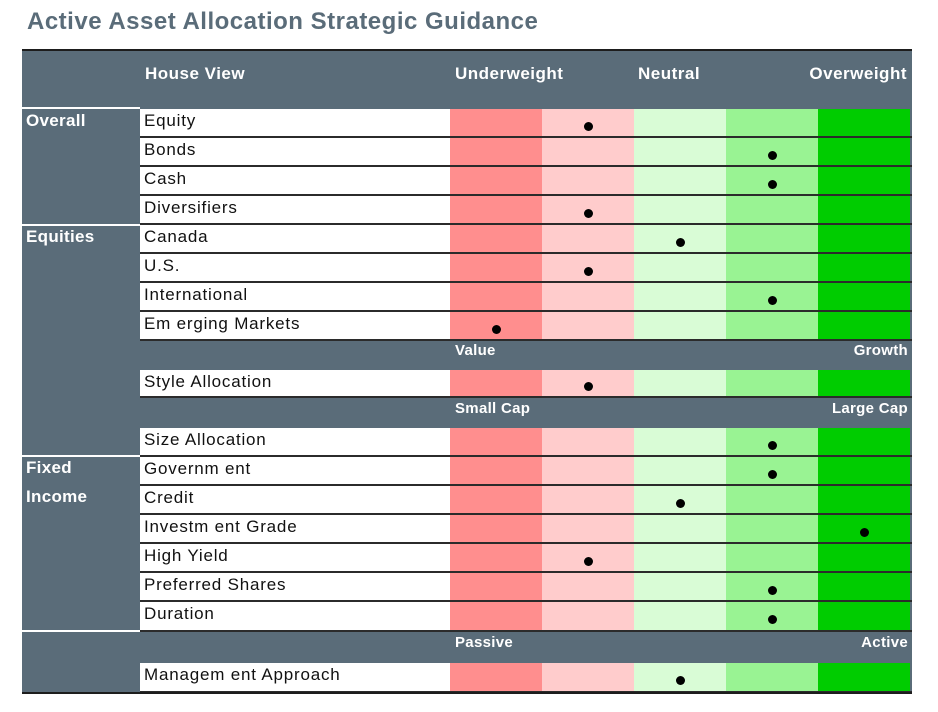 This screenshot has height=712, width=938. I want to click on row-label: Cash, so click(295, 180).